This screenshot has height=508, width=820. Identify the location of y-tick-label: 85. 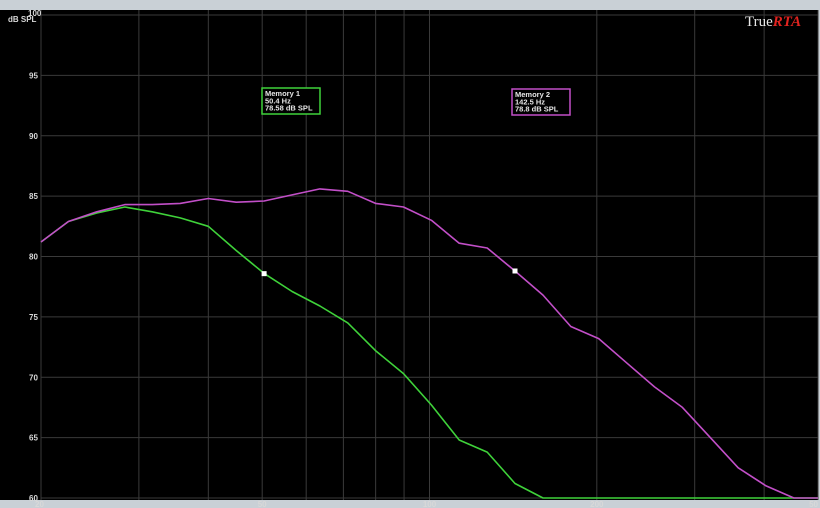
(33, 196).